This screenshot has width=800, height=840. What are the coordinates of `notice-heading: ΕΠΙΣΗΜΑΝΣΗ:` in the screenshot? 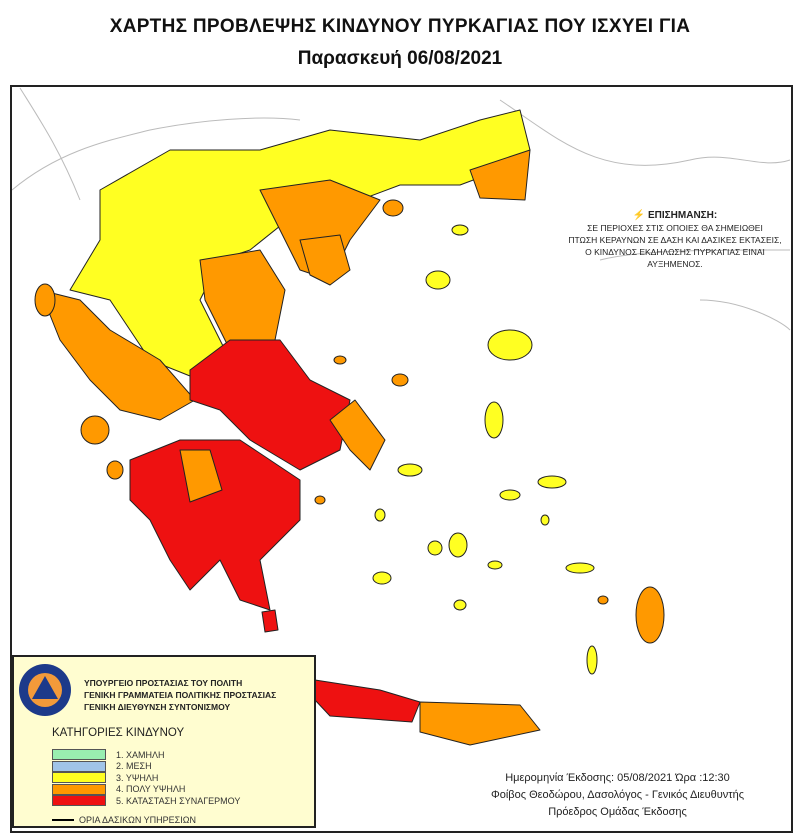 It's located at (683, 215).